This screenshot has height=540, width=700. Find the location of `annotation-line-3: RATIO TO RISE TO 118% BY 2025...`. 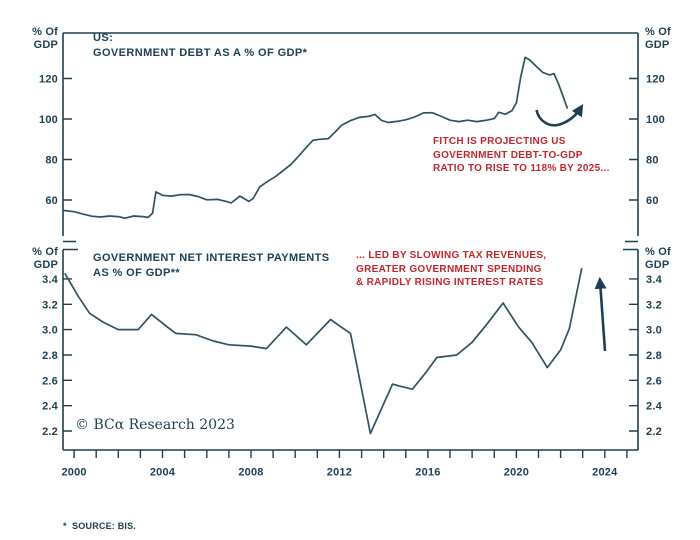

annotation-line-3: RATIO TO RISE TO 118% BY 2025... is located at coordinates (521, 168).